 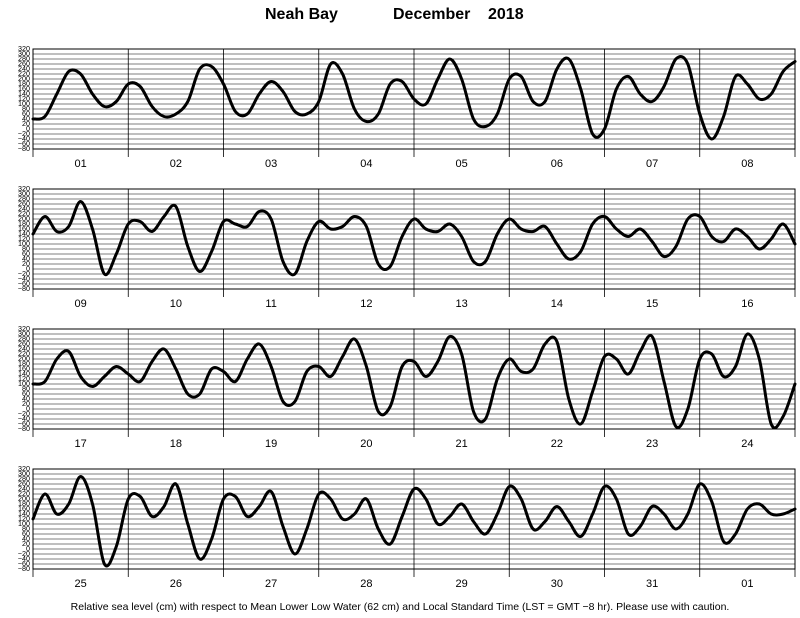 I want to click on day-label: 18, so click(x=176, y=444).